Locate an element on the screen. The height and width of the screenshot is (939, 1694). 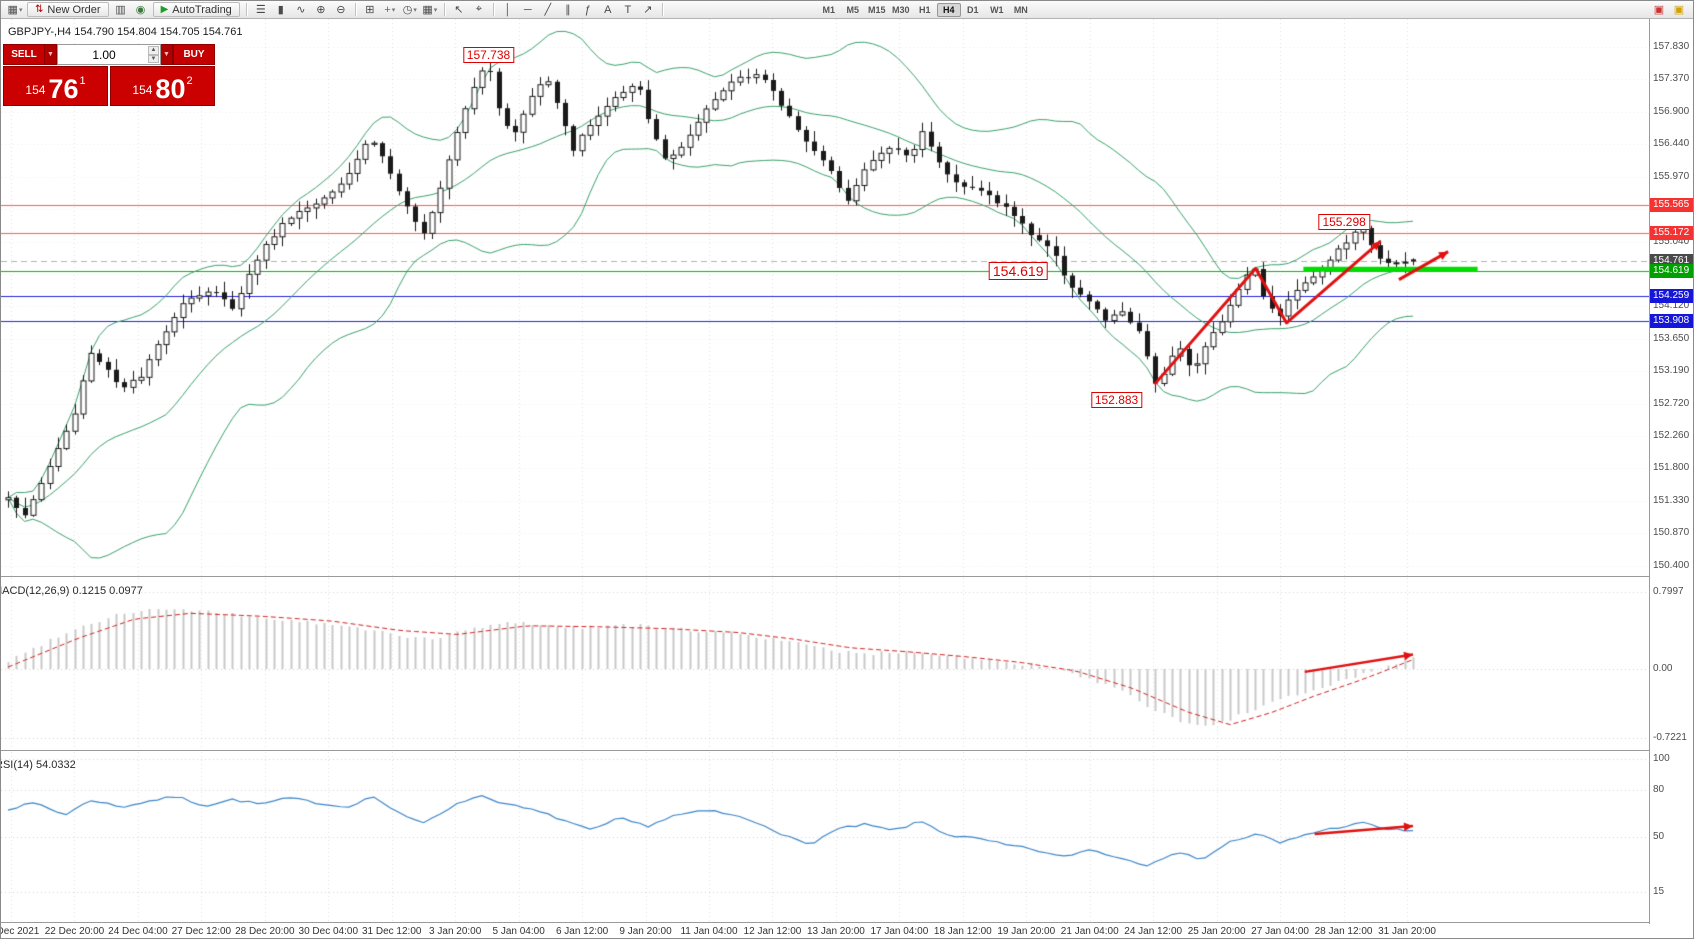
cursor-icon: ↖ is located at coordinates (459, 10).